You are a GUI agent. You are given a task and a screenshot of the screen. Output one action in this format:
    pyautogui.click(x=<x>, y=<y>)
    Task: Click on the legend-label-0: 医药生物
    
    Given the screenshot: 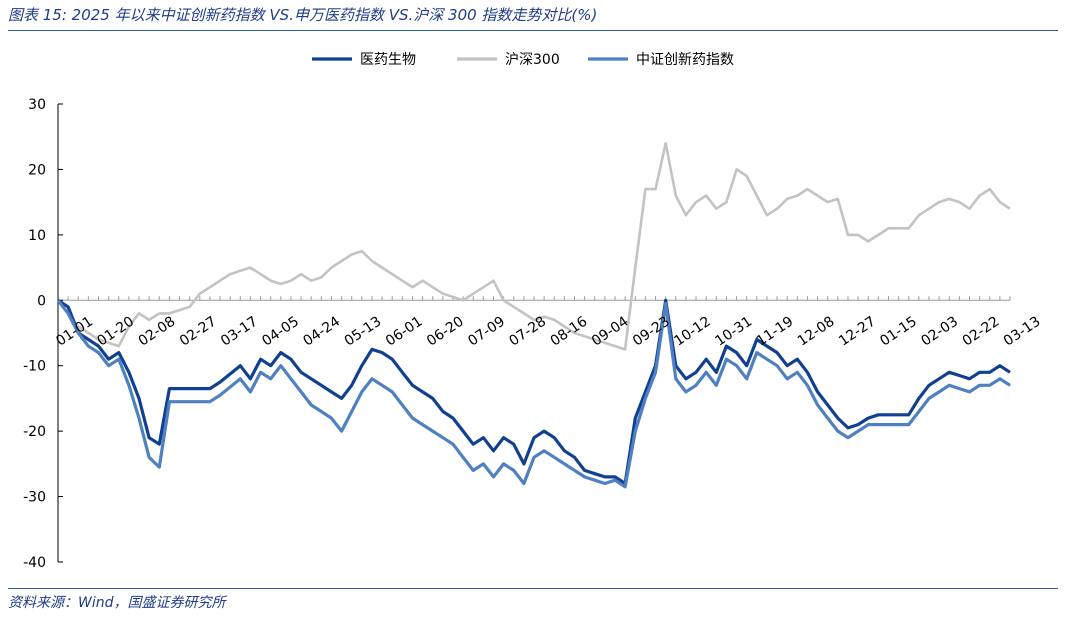 What is the action you would take?
    pyautogui.click(x=388, y=60)
    